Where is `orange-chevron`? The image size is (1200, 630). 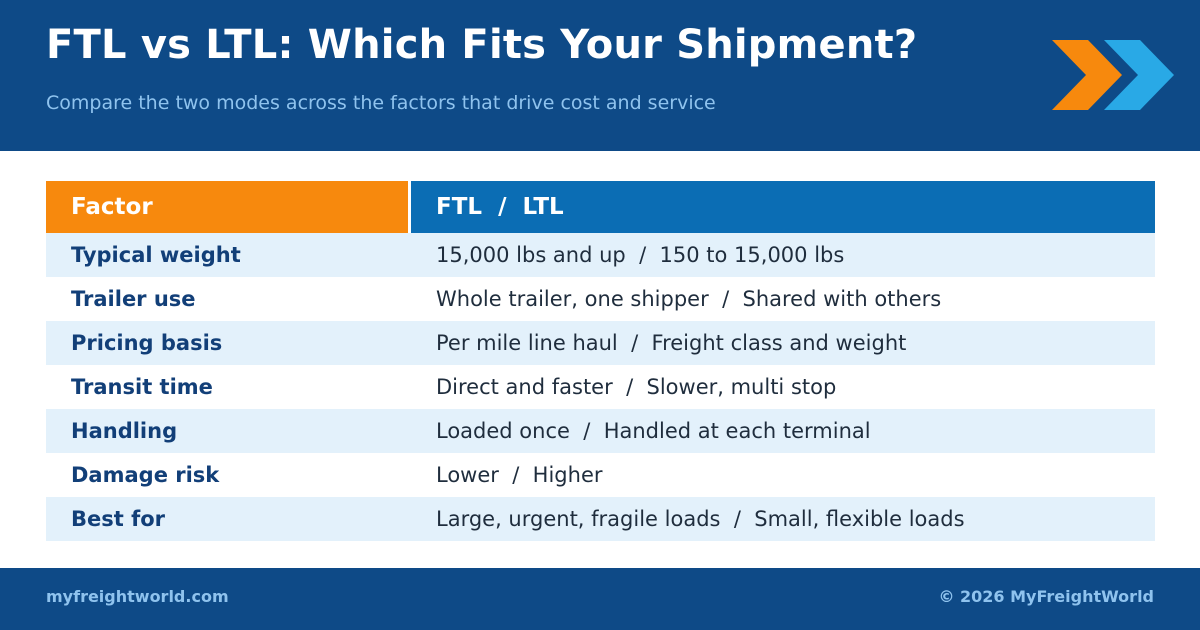 orange-chevron is located at coordinates (1087, 75).